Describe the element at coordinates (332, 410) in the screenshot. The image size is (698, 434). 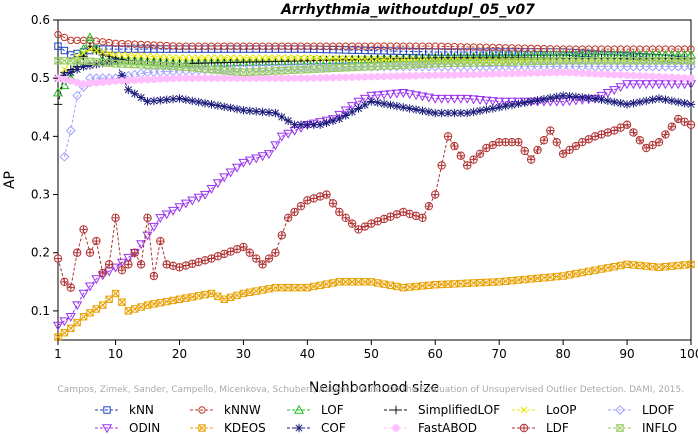
I see `legend-label: LOF` at that location.